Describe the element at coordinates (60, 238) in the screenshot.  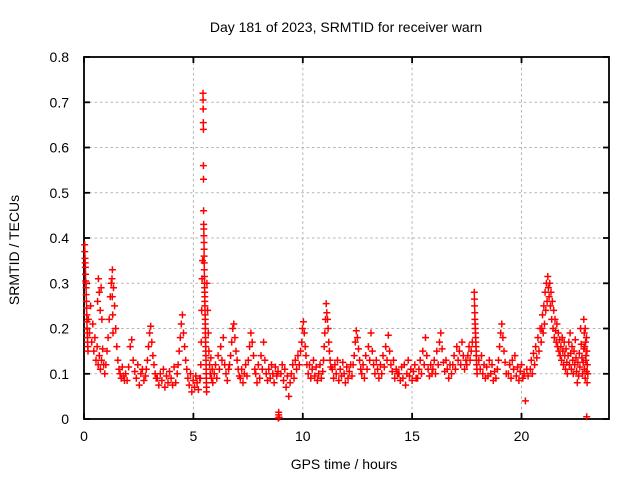
I see `y-tick-label: 0.4` at that location.